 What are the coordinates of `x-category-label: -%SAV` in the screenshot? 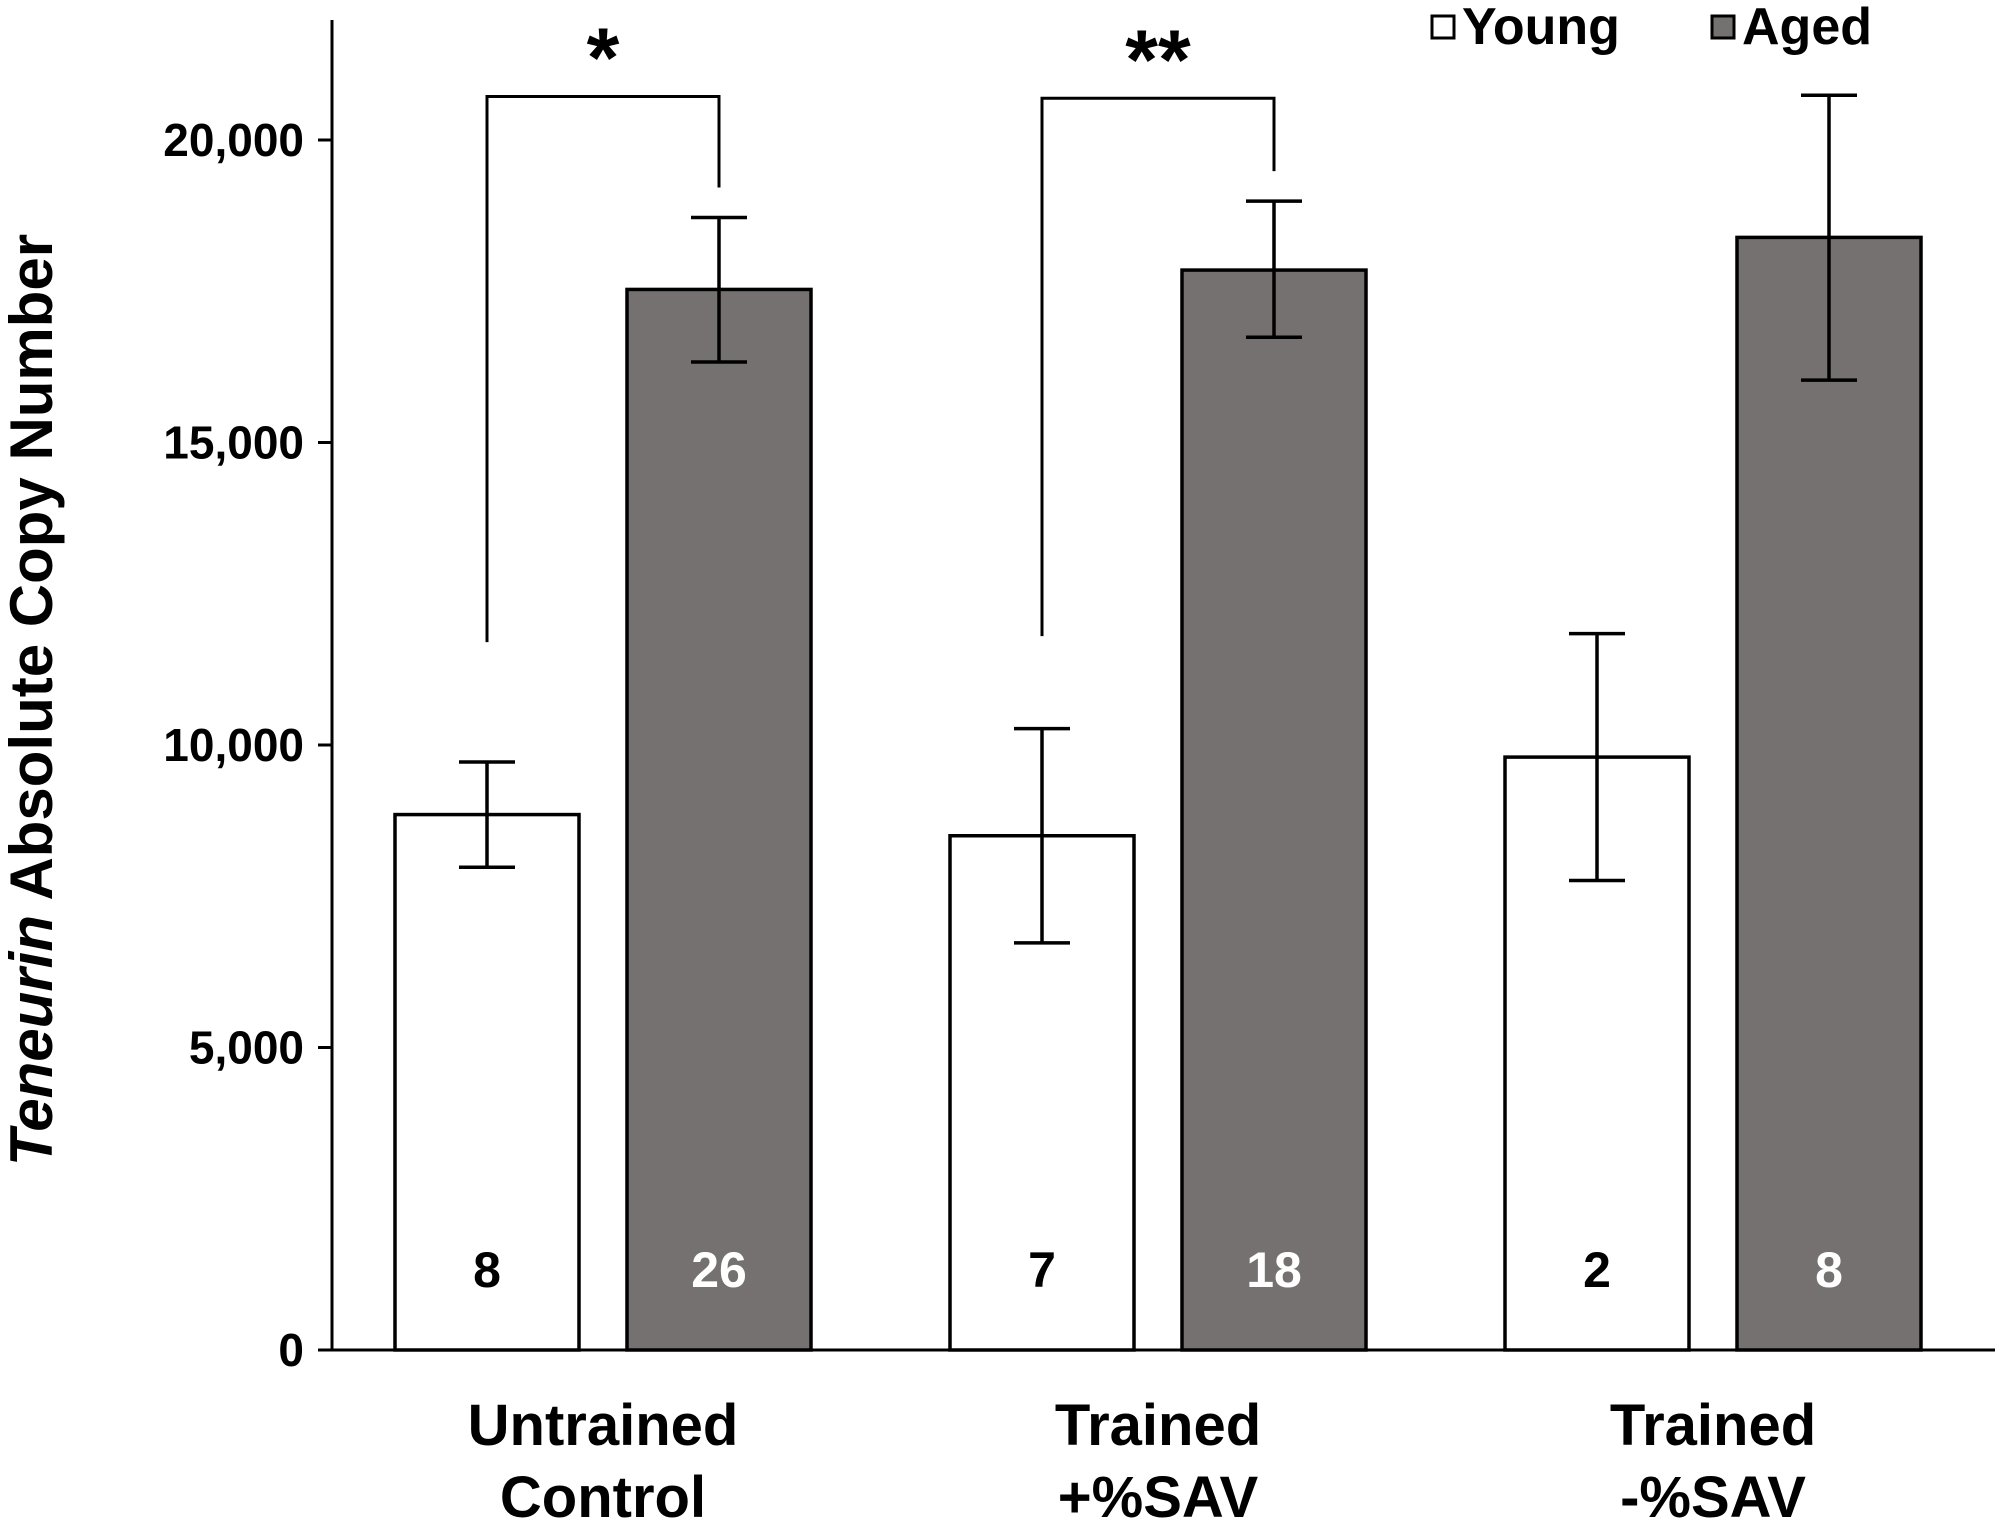 It's located at (1713, 1497).